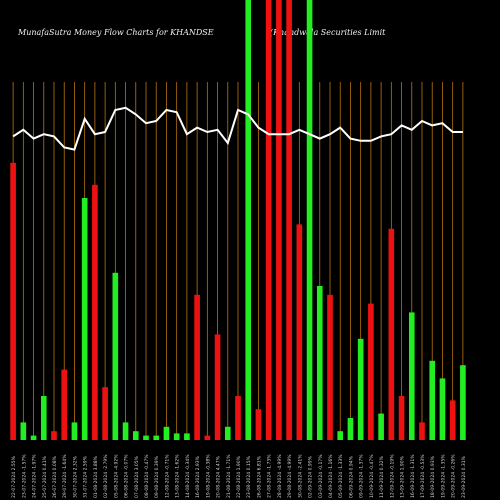  What do you see at coordinates (116, 476) in the screenshot?
I see `x-tick-label: 05-08-2024 -4.92%` at bounding box center [116, 476].